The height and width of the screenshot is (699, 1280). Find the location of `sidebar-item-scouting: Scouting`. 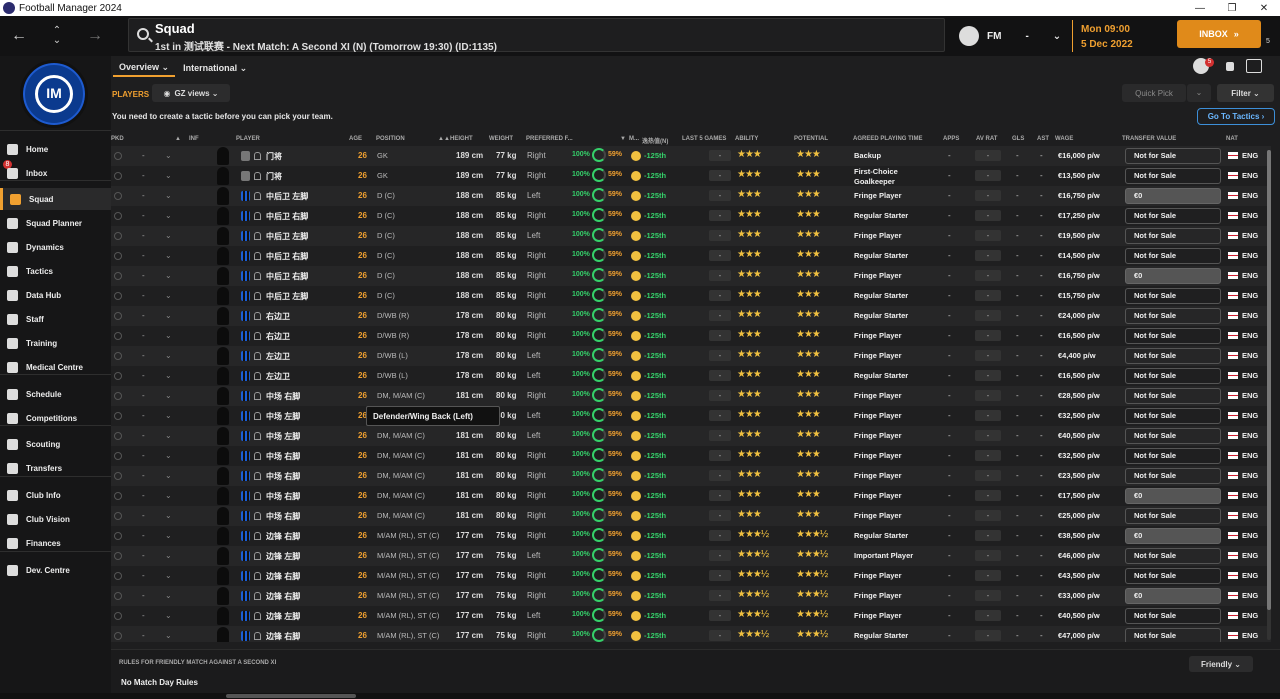

sidebar-item-scouting: Scouting is located at coordinates (55, 444).